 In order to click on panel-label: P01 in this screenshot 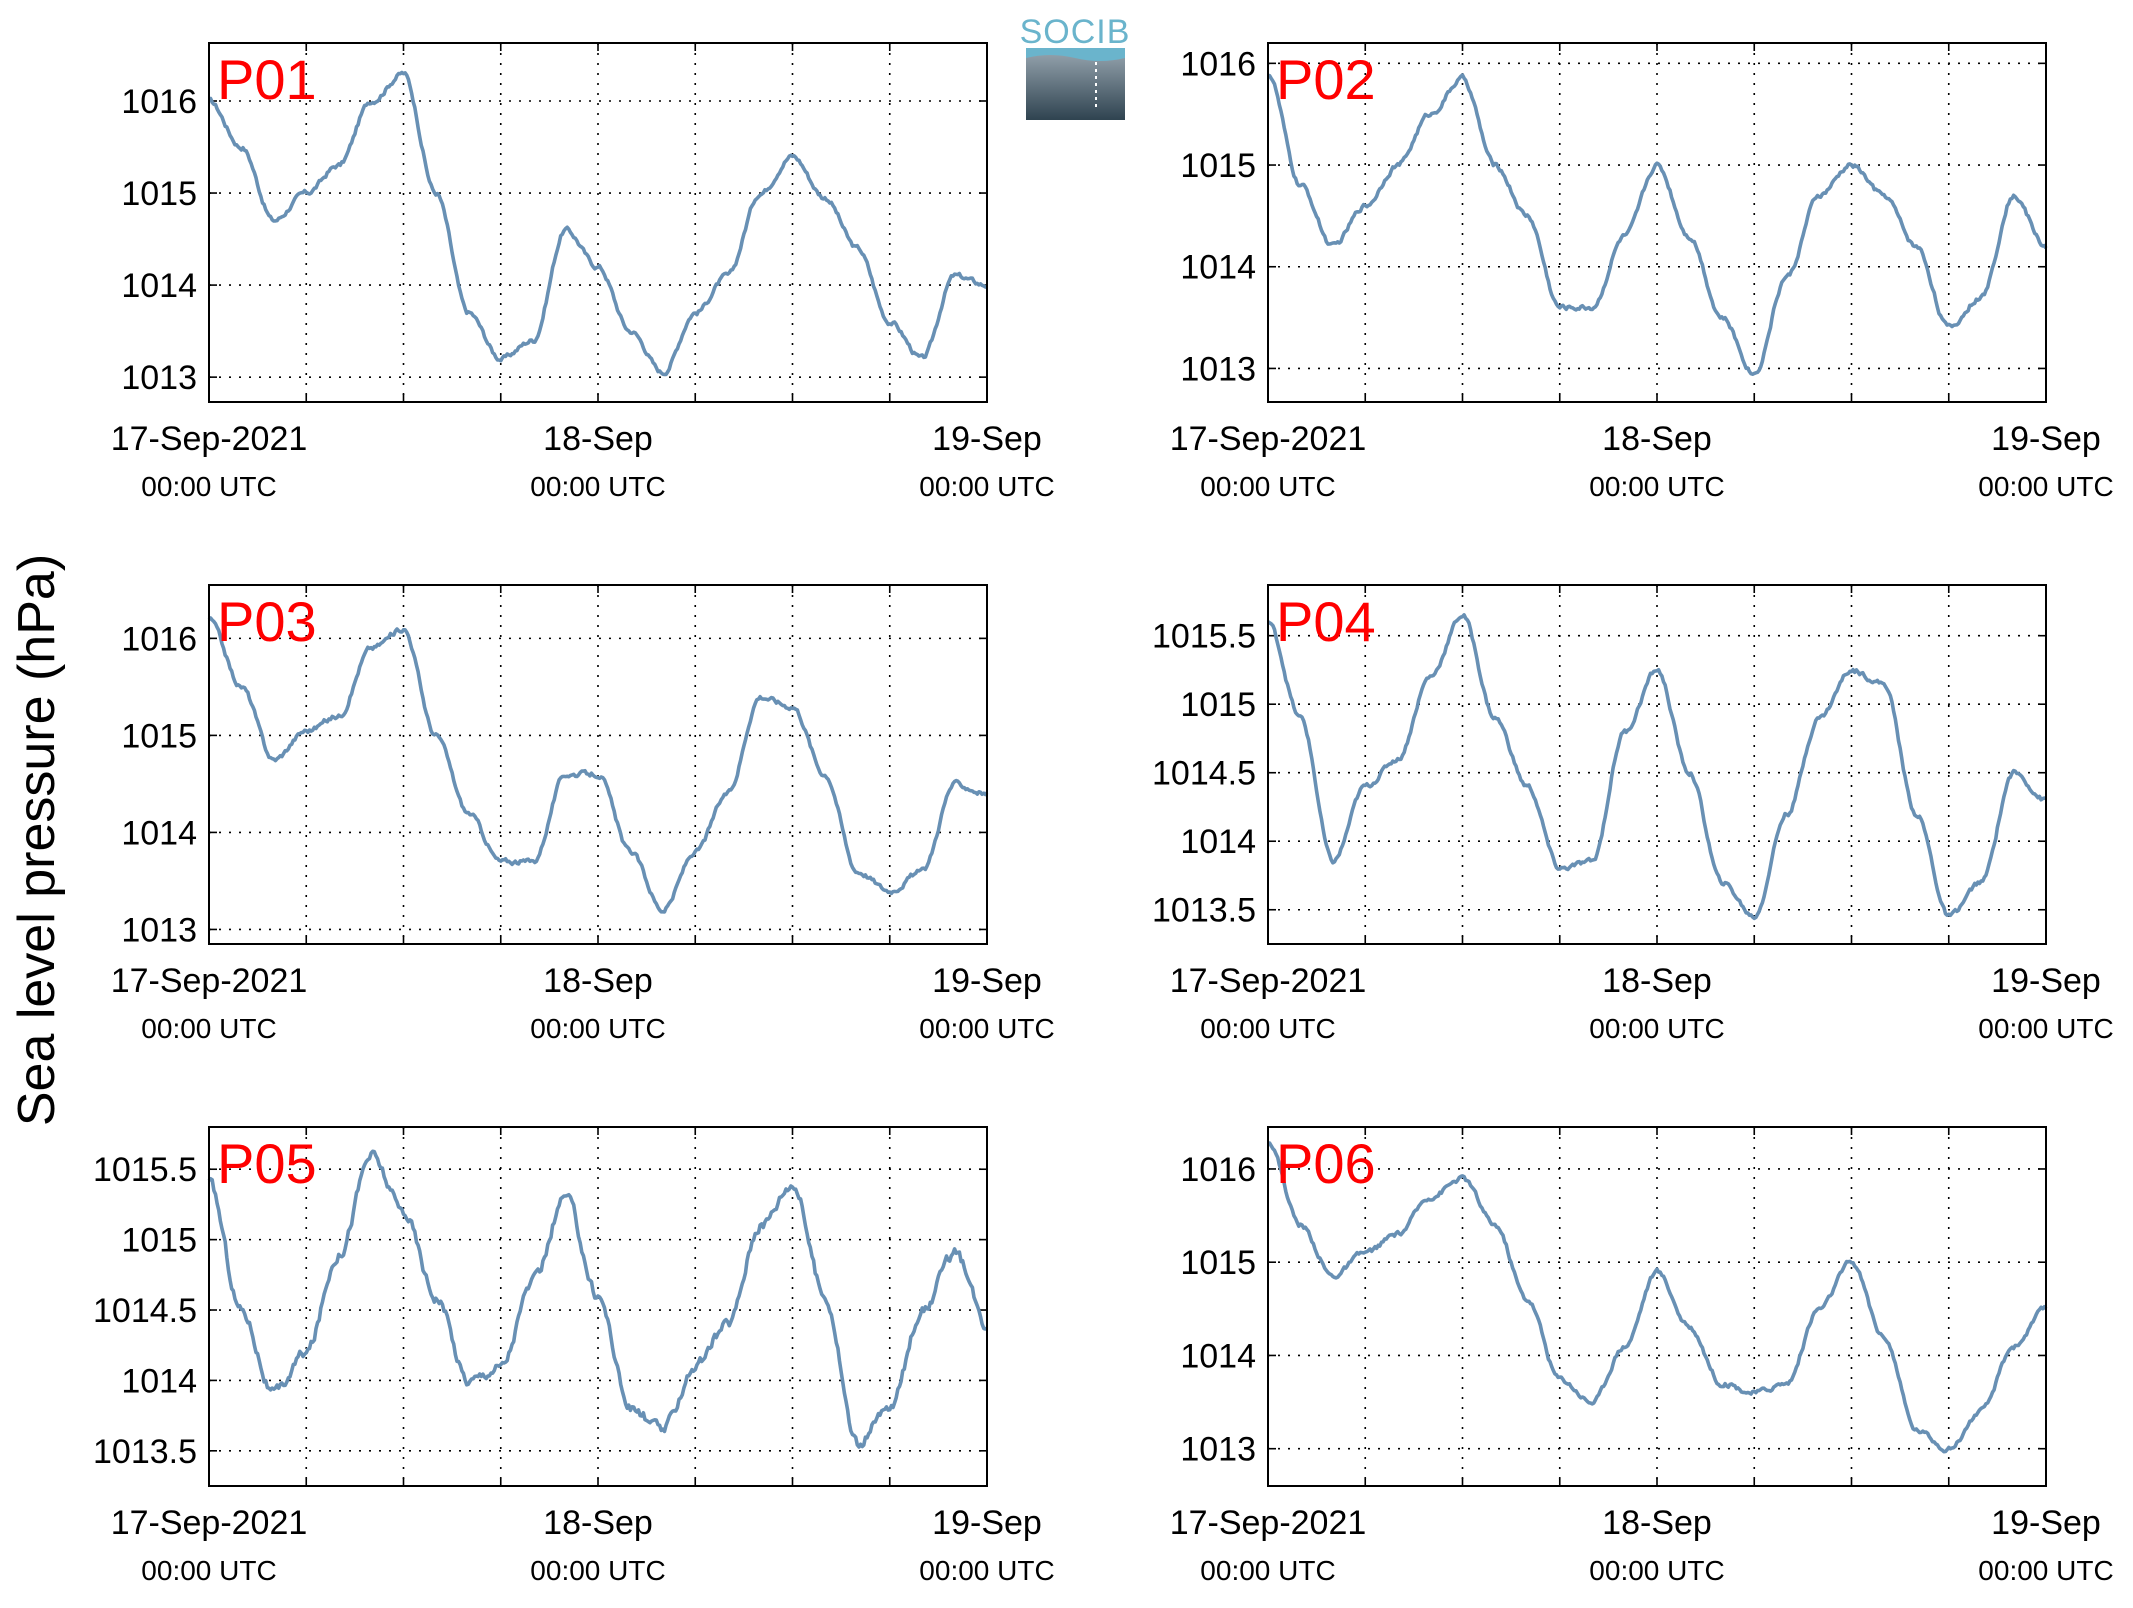, I will do `click(267, 79)`.